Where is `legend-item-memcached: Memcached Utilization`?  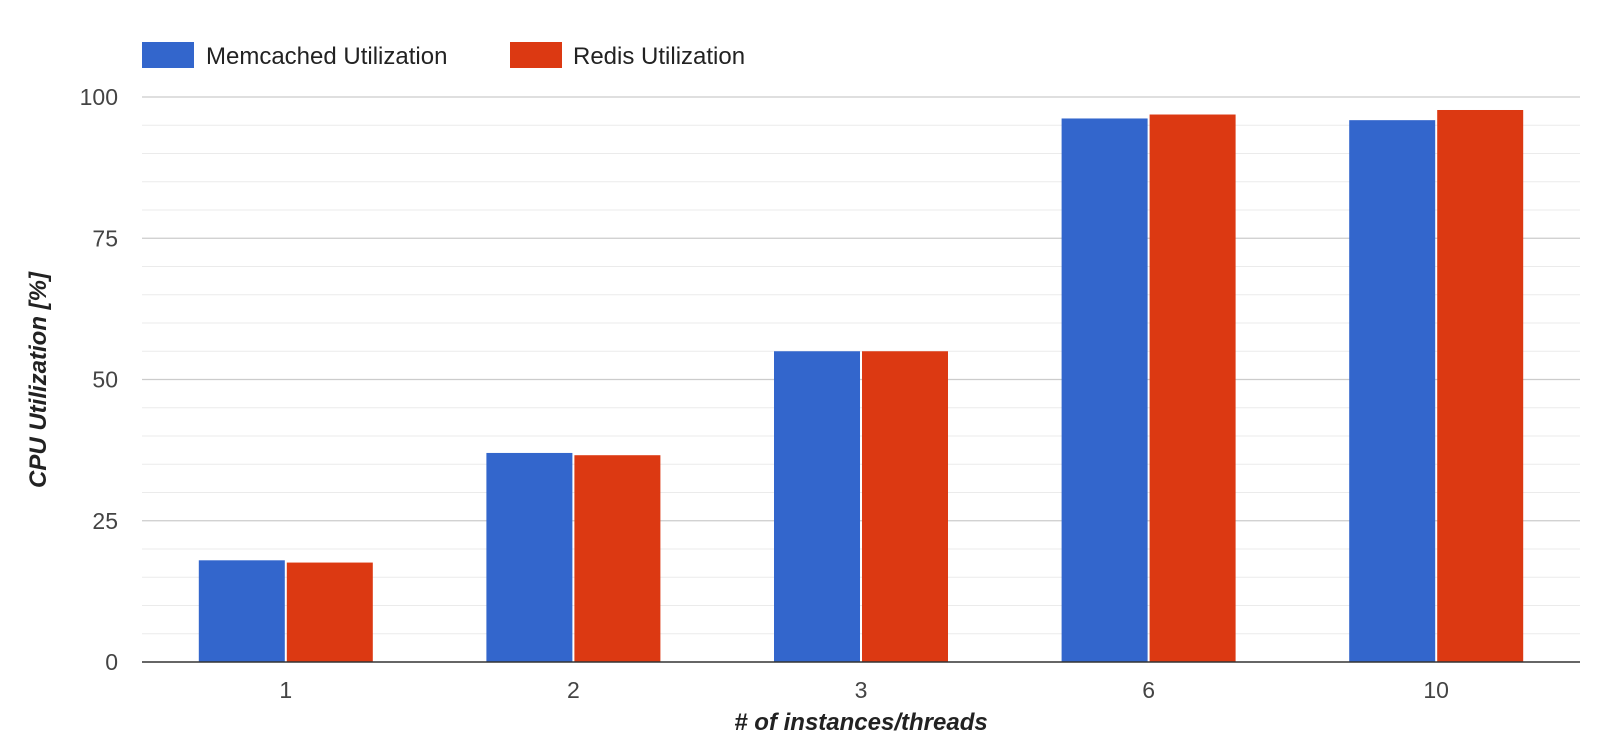
legend-item-memcached: Memcached Utilization is located at coordinates (294, 56).